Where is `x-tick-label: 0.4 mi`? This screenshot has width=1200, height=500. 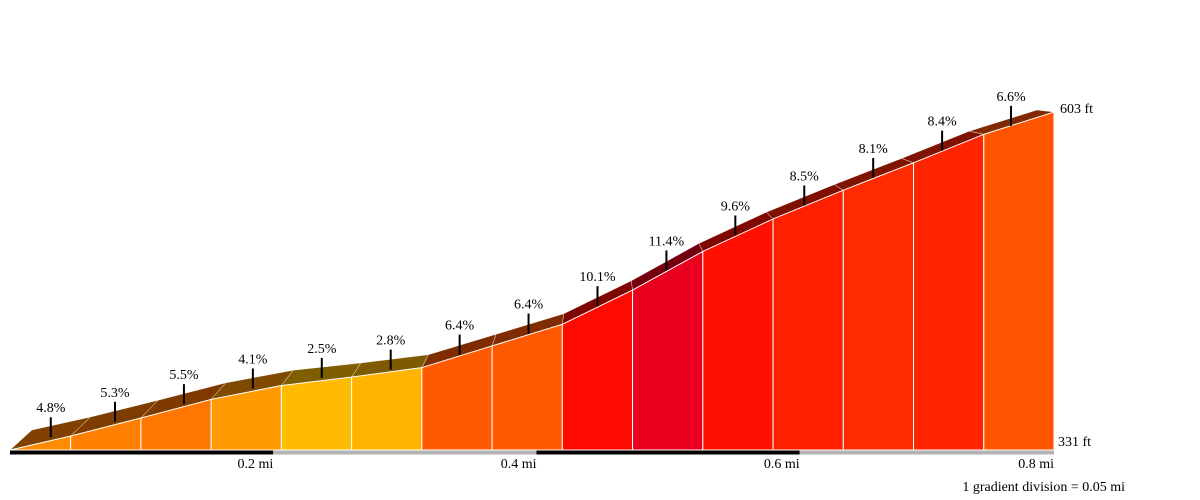 x-tick-label: 0.4 mi is located at coordinates (519, 464).